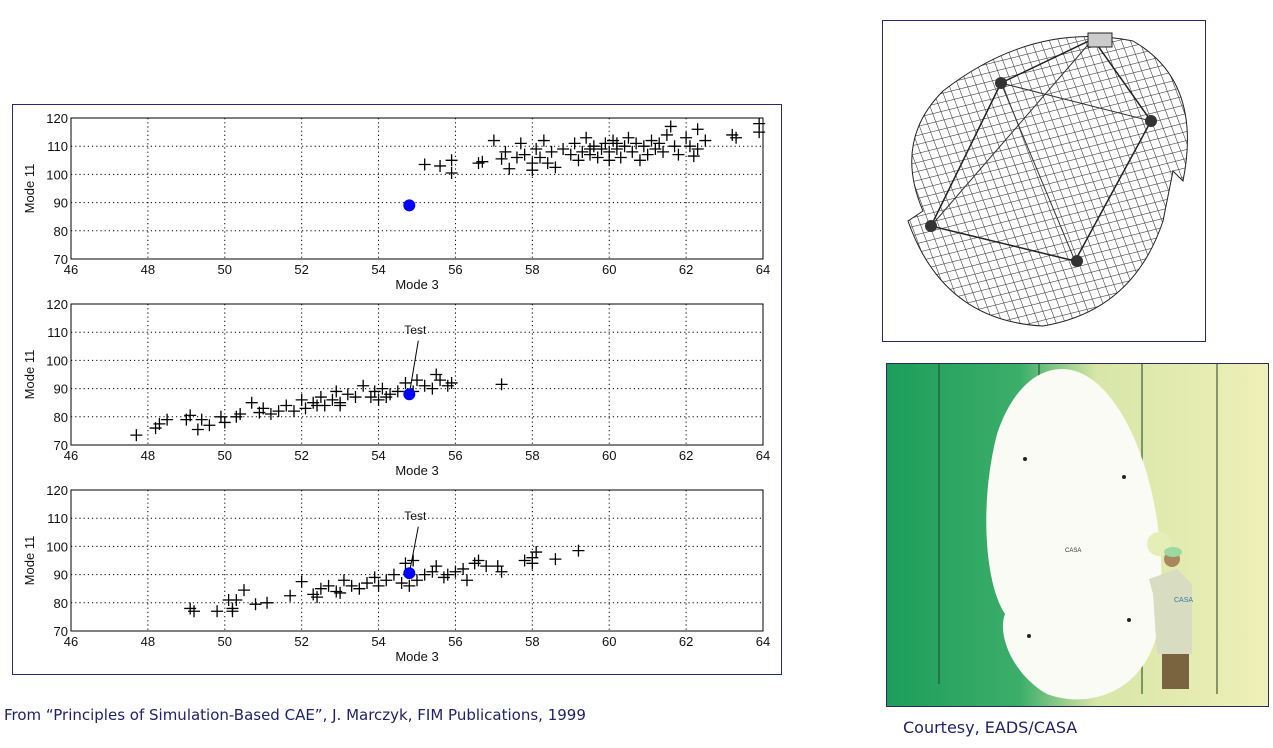  What do you see at coordinates (417, 188) in the screenshot?
I see `plot-area` at bounding box center [417, 188].